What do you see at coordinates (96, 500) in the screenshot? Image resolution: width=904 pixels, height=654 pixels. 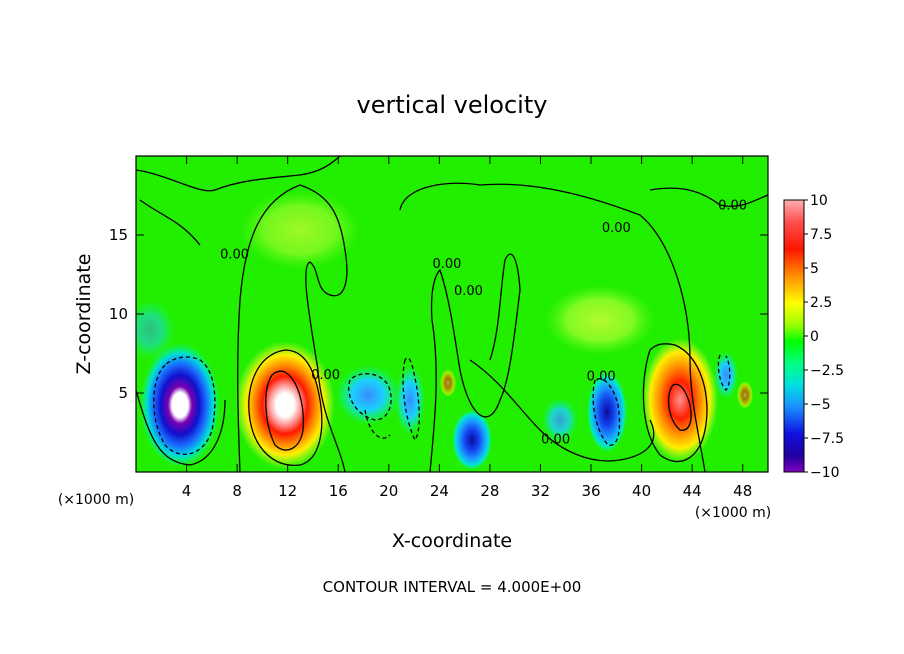 I see `z-unit-label: (×1000 m)` at bounding box center [96, 500].